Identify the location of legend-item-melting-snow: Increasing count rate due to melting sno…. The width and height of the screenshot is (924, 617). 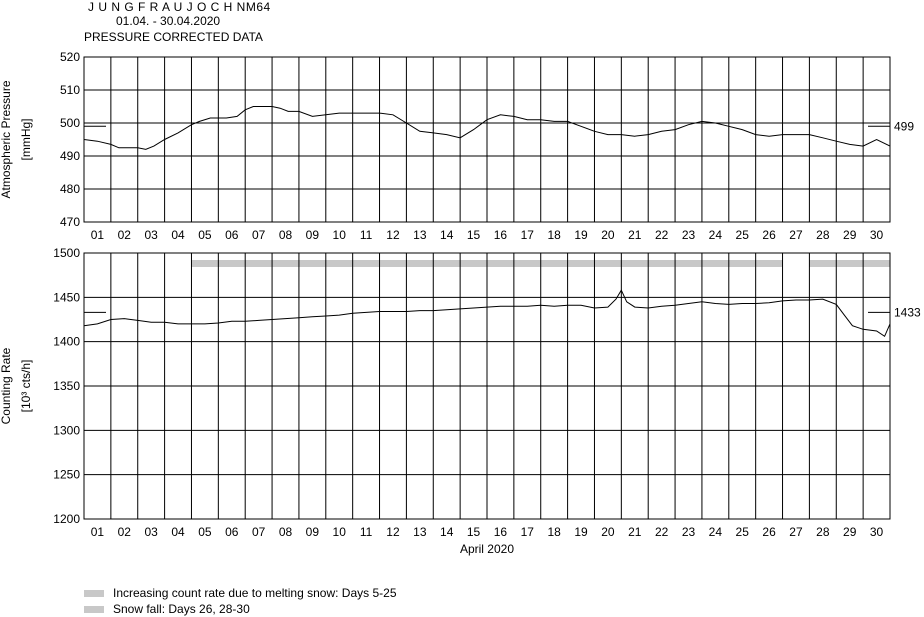
(240, 593).